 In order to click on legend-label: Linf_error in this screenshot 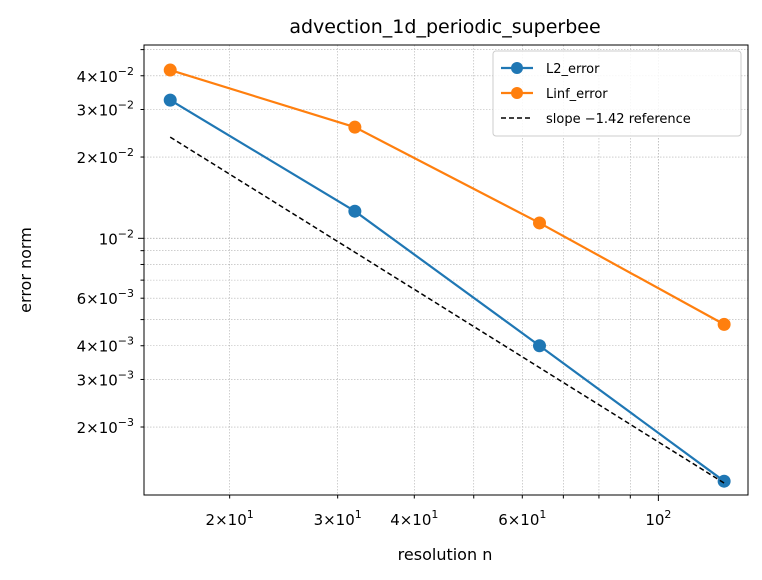, I will do `click(577, 94)`.